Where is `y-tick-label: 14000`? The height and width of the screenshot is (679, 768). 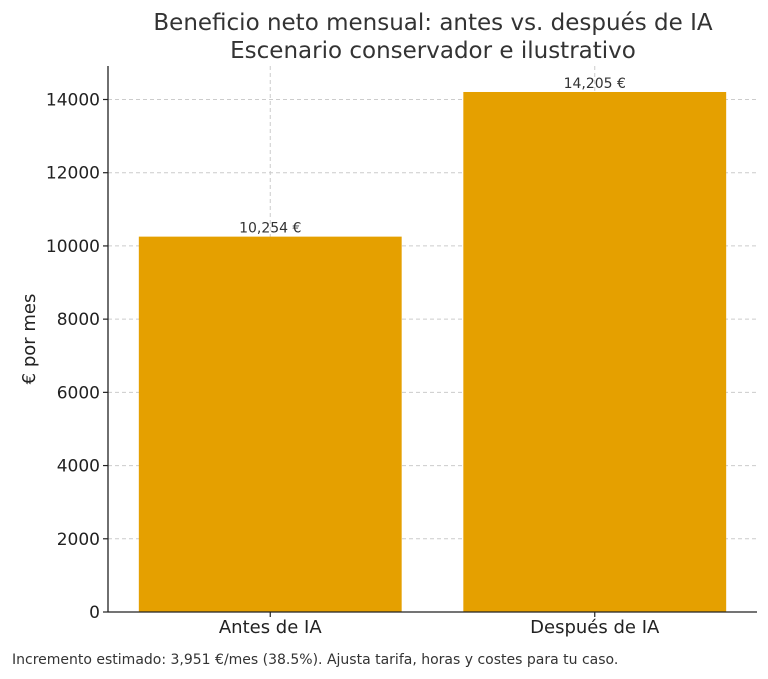
y-tick-label: 14000 is located at coordinates (73, 100).